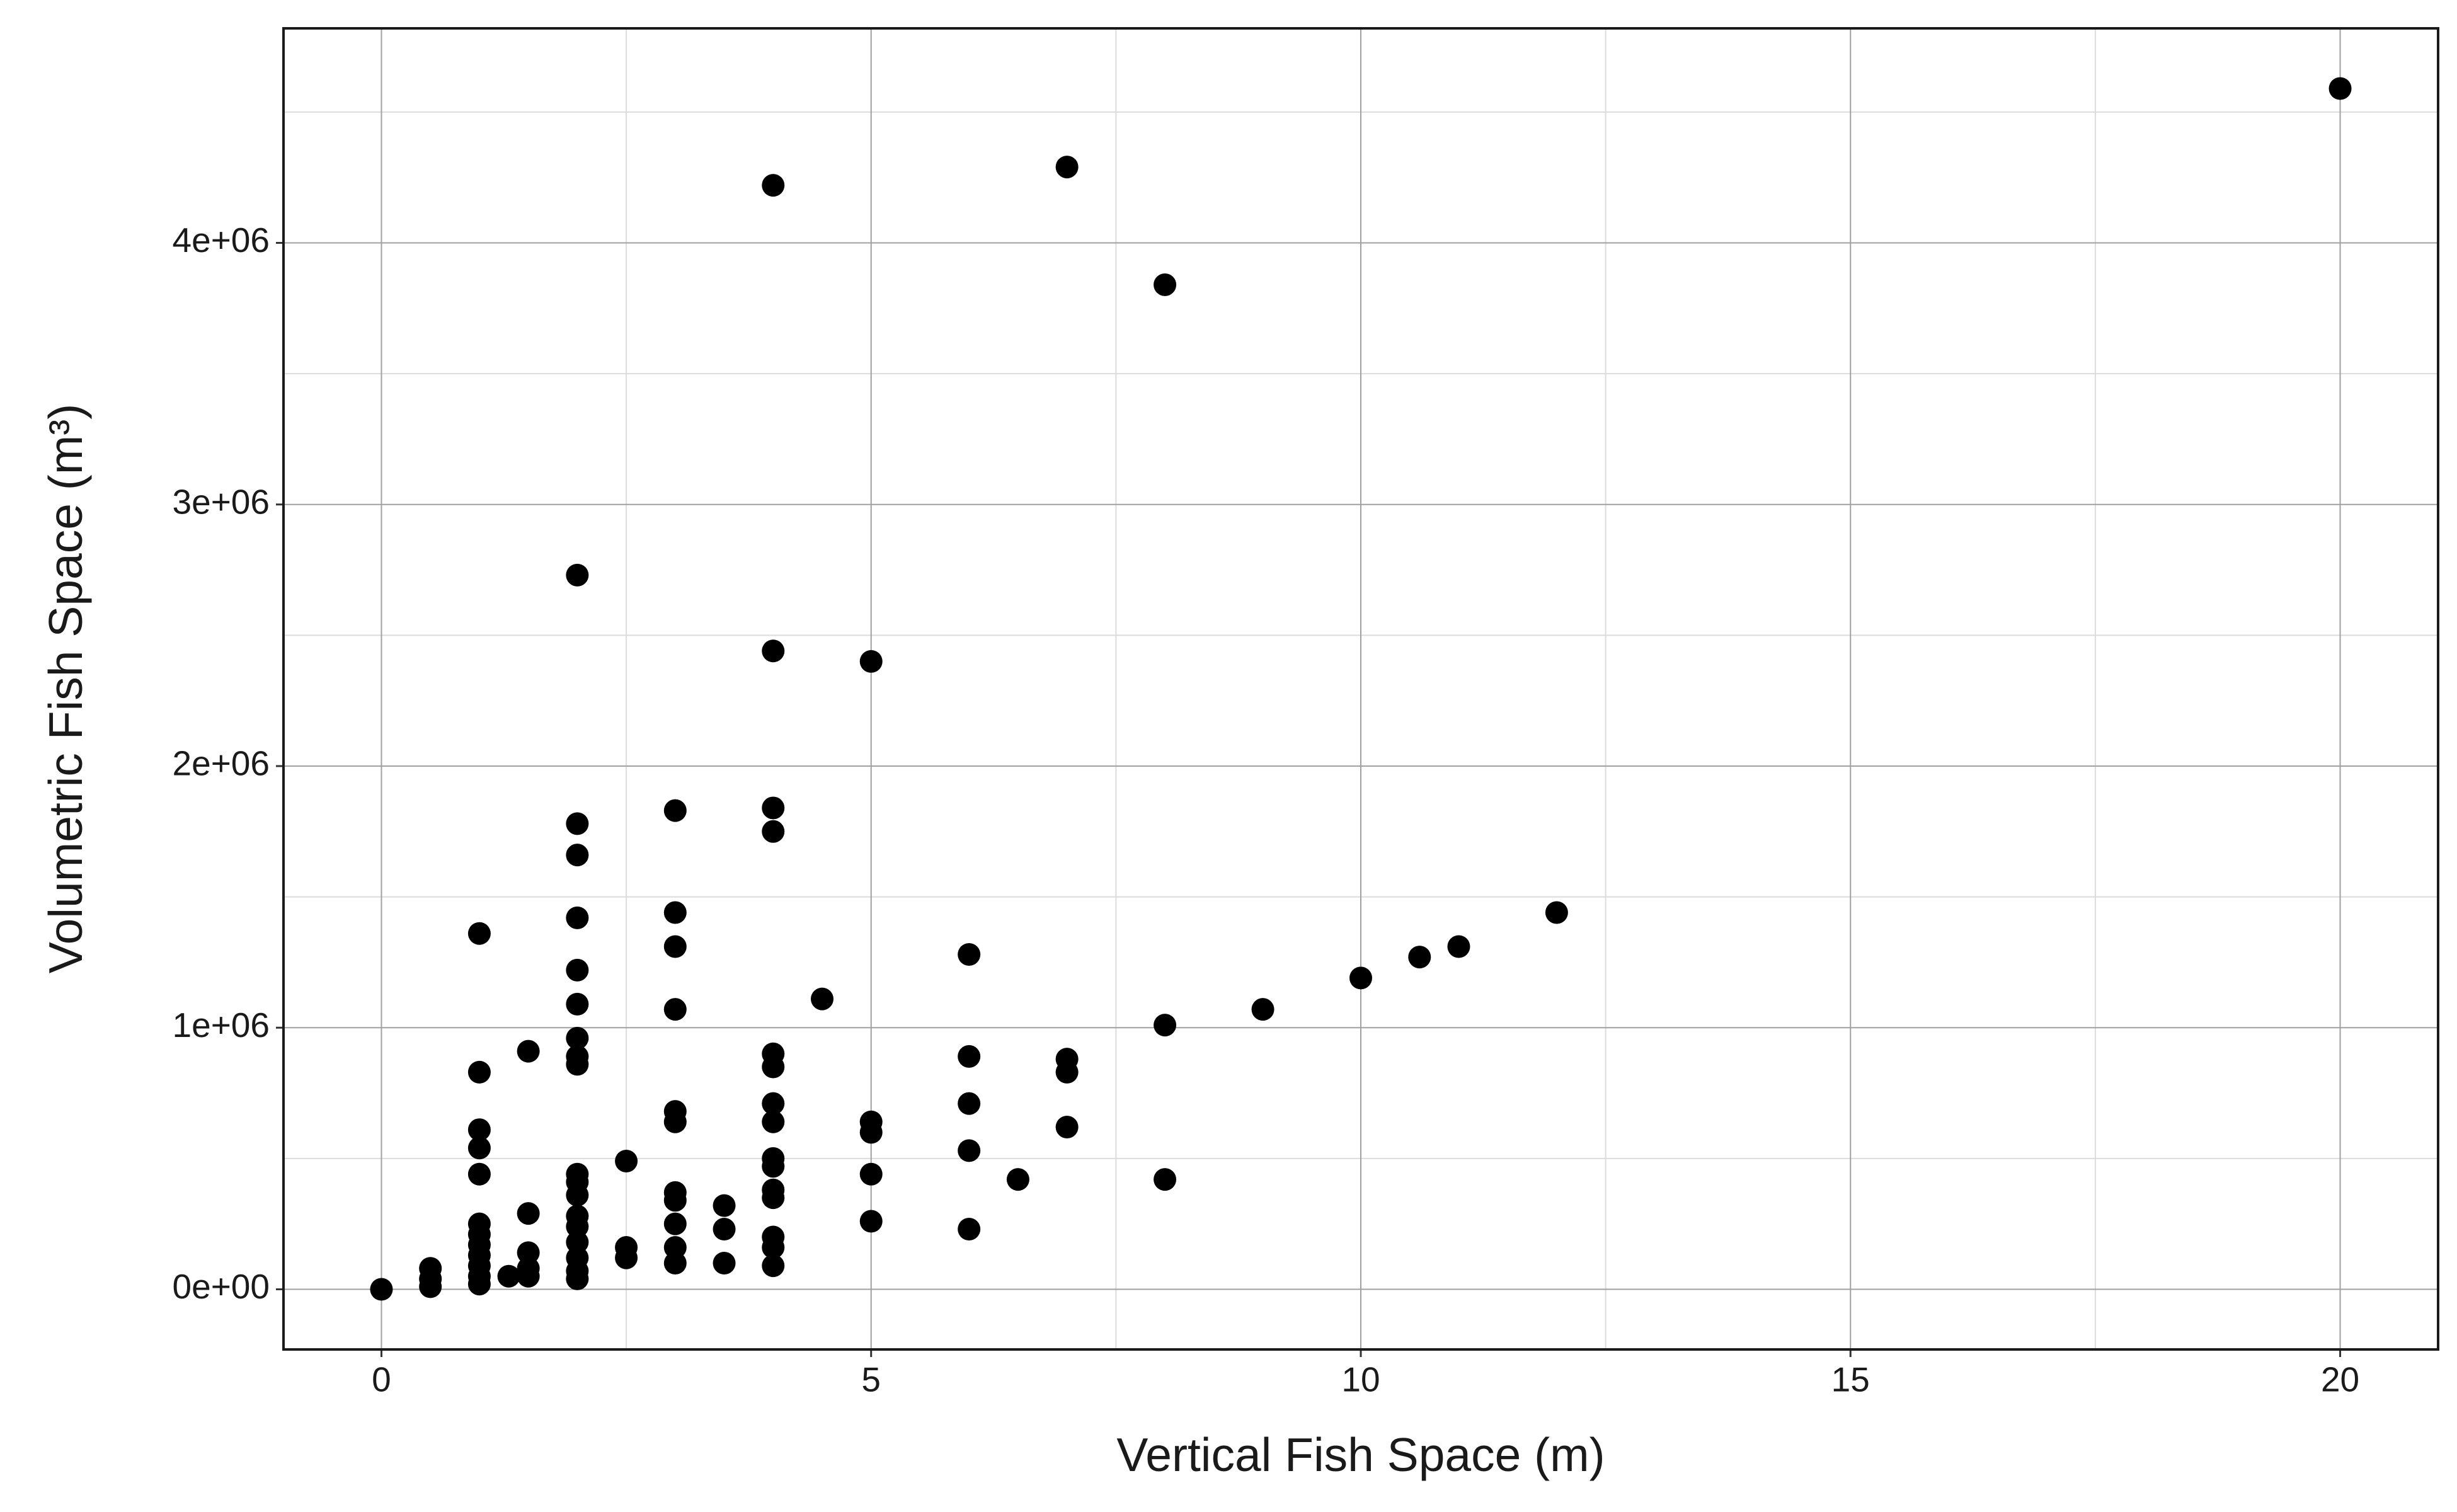 The height and width of the screenshot is (1512, 2457). What do you see at coordinates (1850, 1379) in the screenshot?
I see `x-tick-label: 15` at bounding box center [1850, 1379].